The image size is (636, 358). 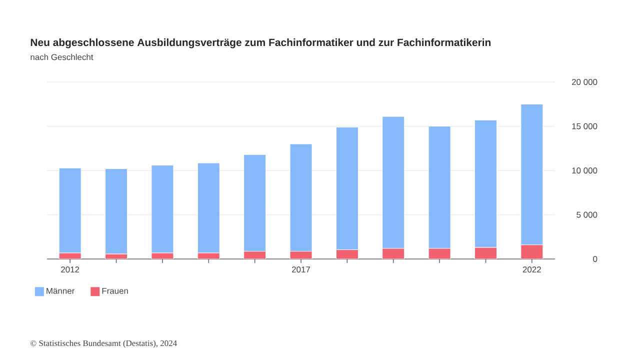 I want to click on x-tick-label: 2022, so click(x=531, y=269).